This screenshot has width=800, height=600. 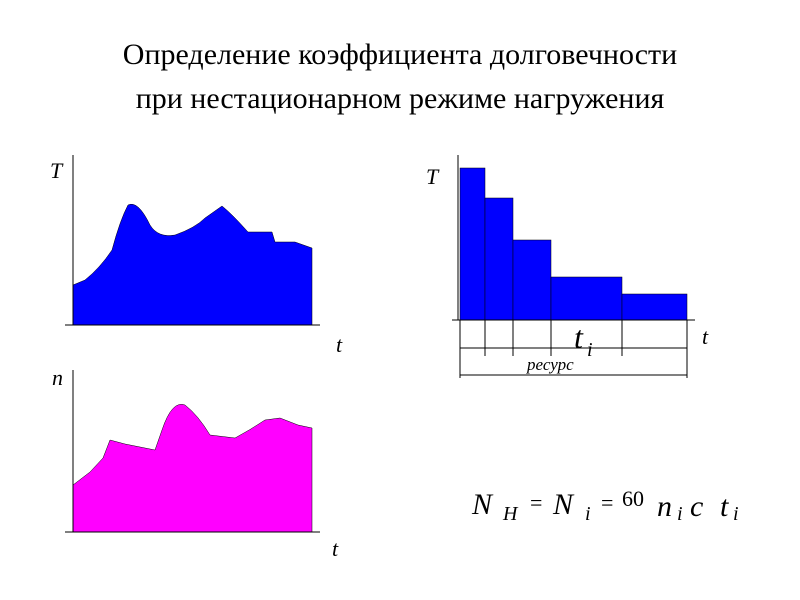 What do you see at coordinates (633, 498) in the screenshot?
I see `formula-part: 60` at bounding box center [633, 498].